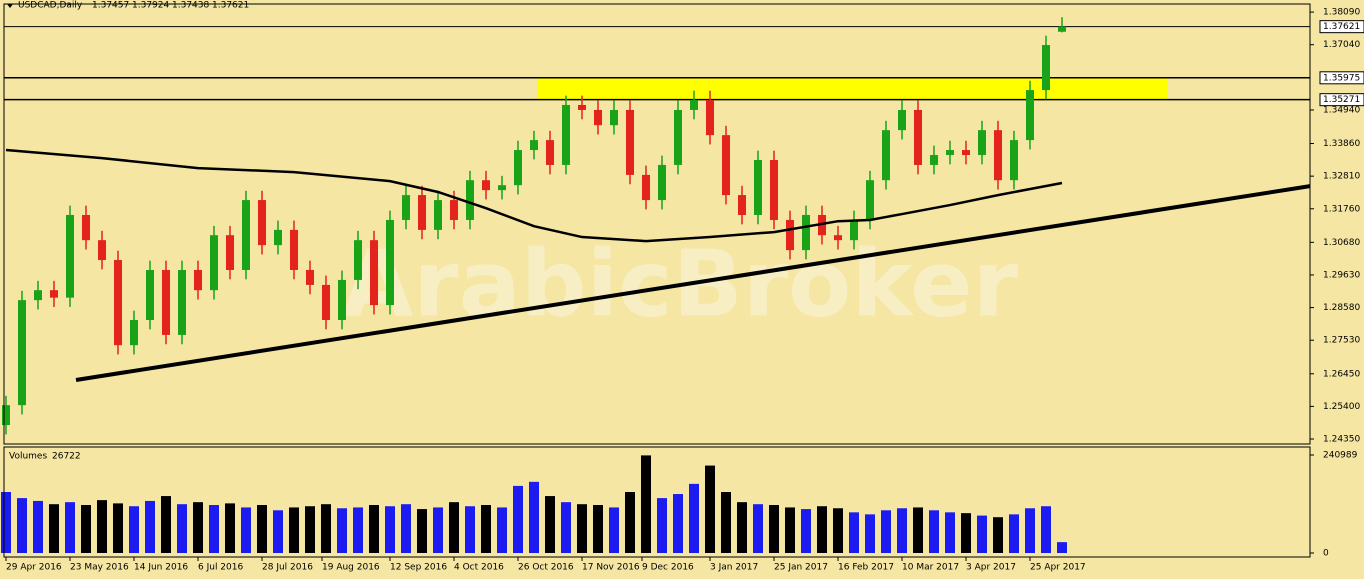  I want to click on y-tick-label: 1.33860, so click(1341, 144).